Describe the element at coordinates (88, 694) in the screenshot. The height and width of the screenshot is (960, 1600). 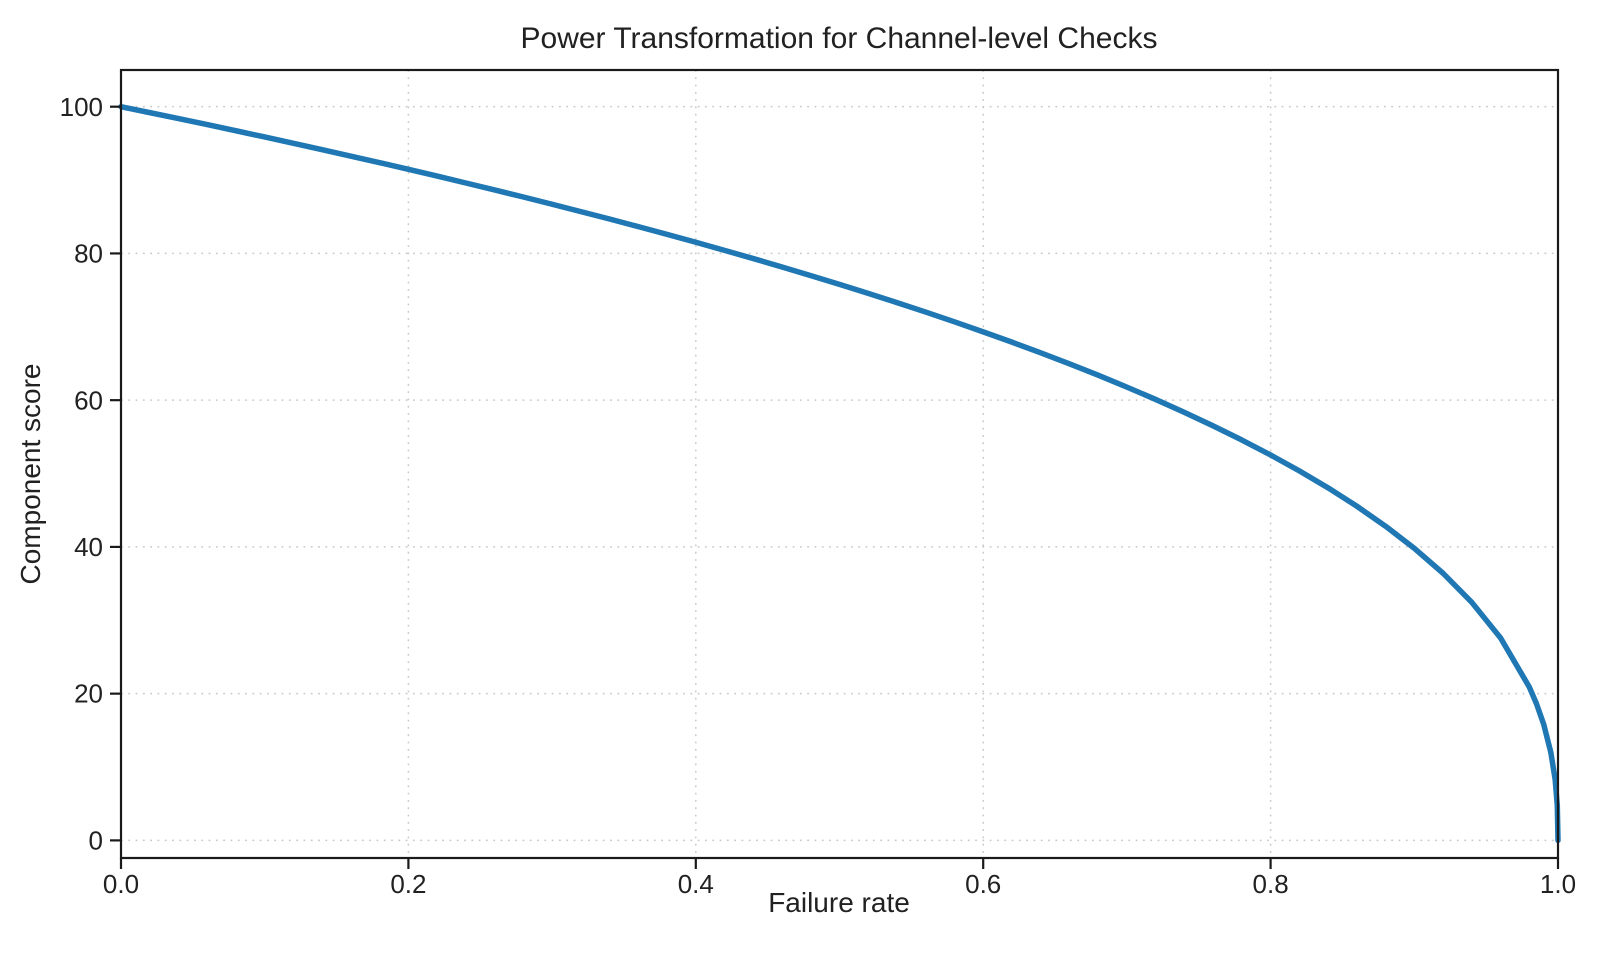
I see `y-tick-label: 20` at that location.